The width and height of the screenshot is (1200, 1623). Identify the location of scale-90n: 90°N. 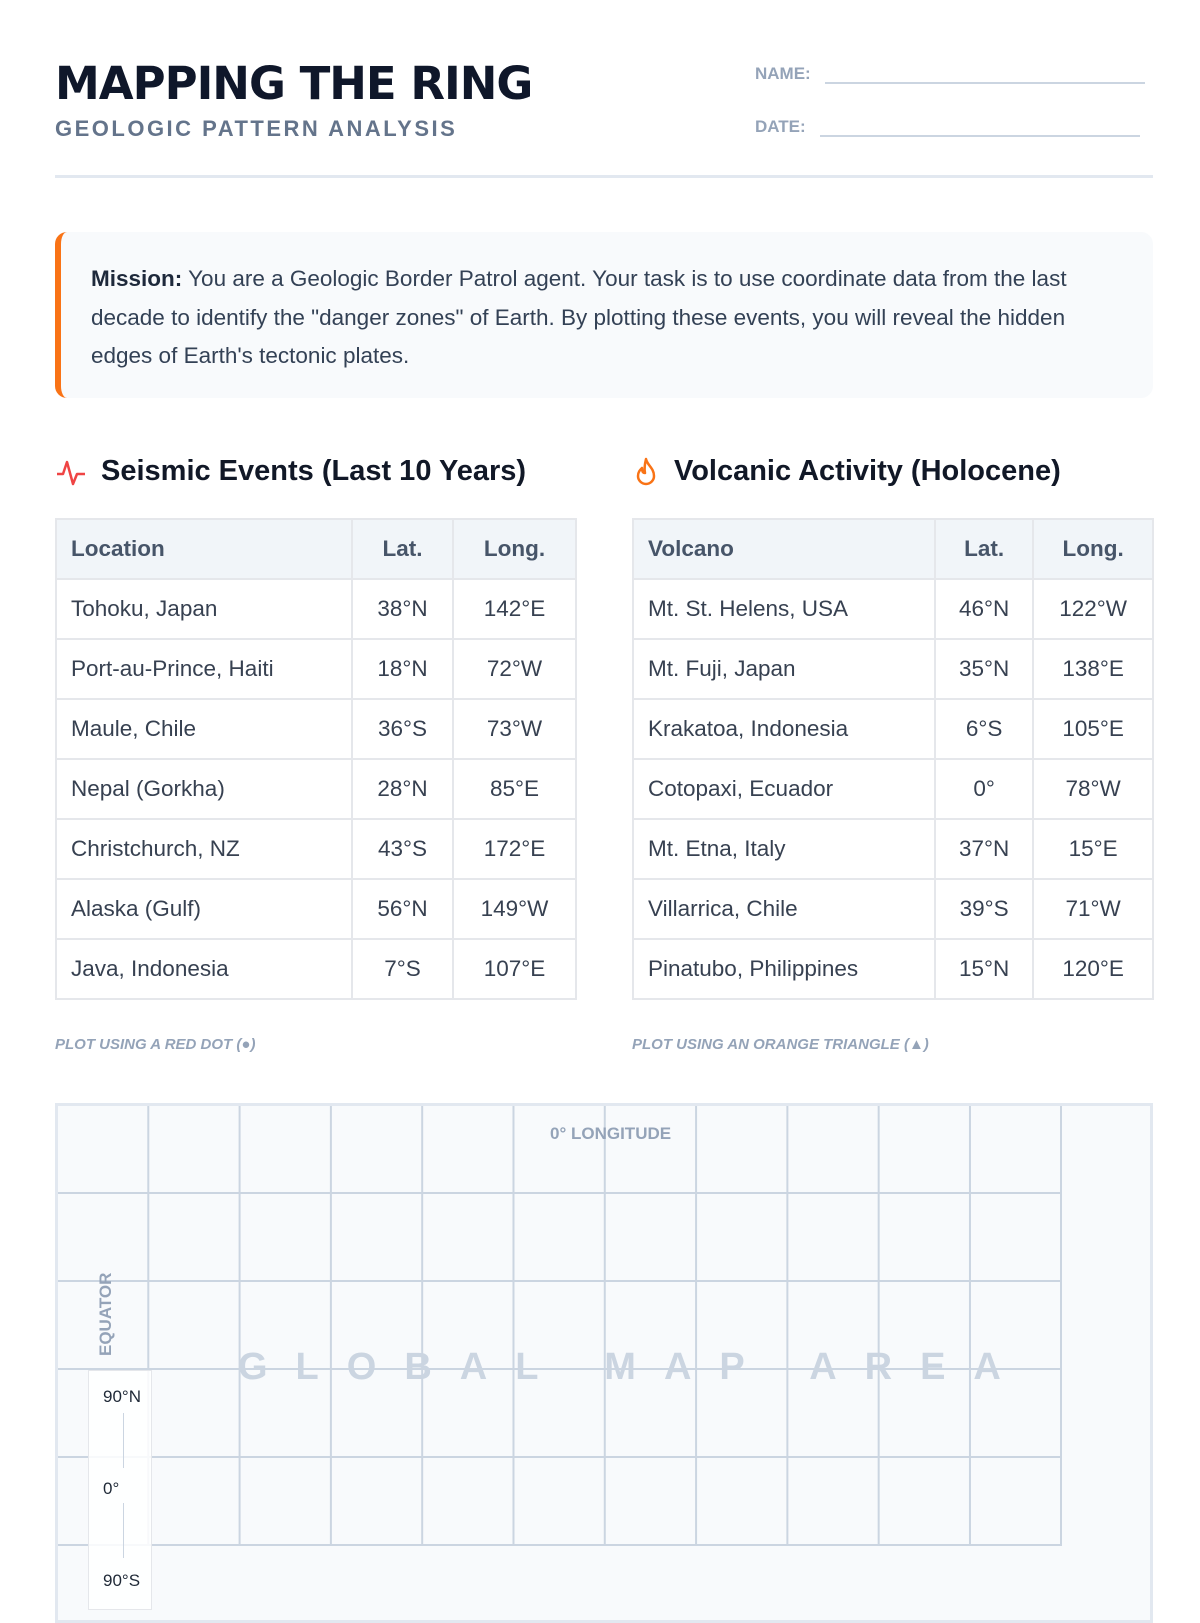
(122, 1396).